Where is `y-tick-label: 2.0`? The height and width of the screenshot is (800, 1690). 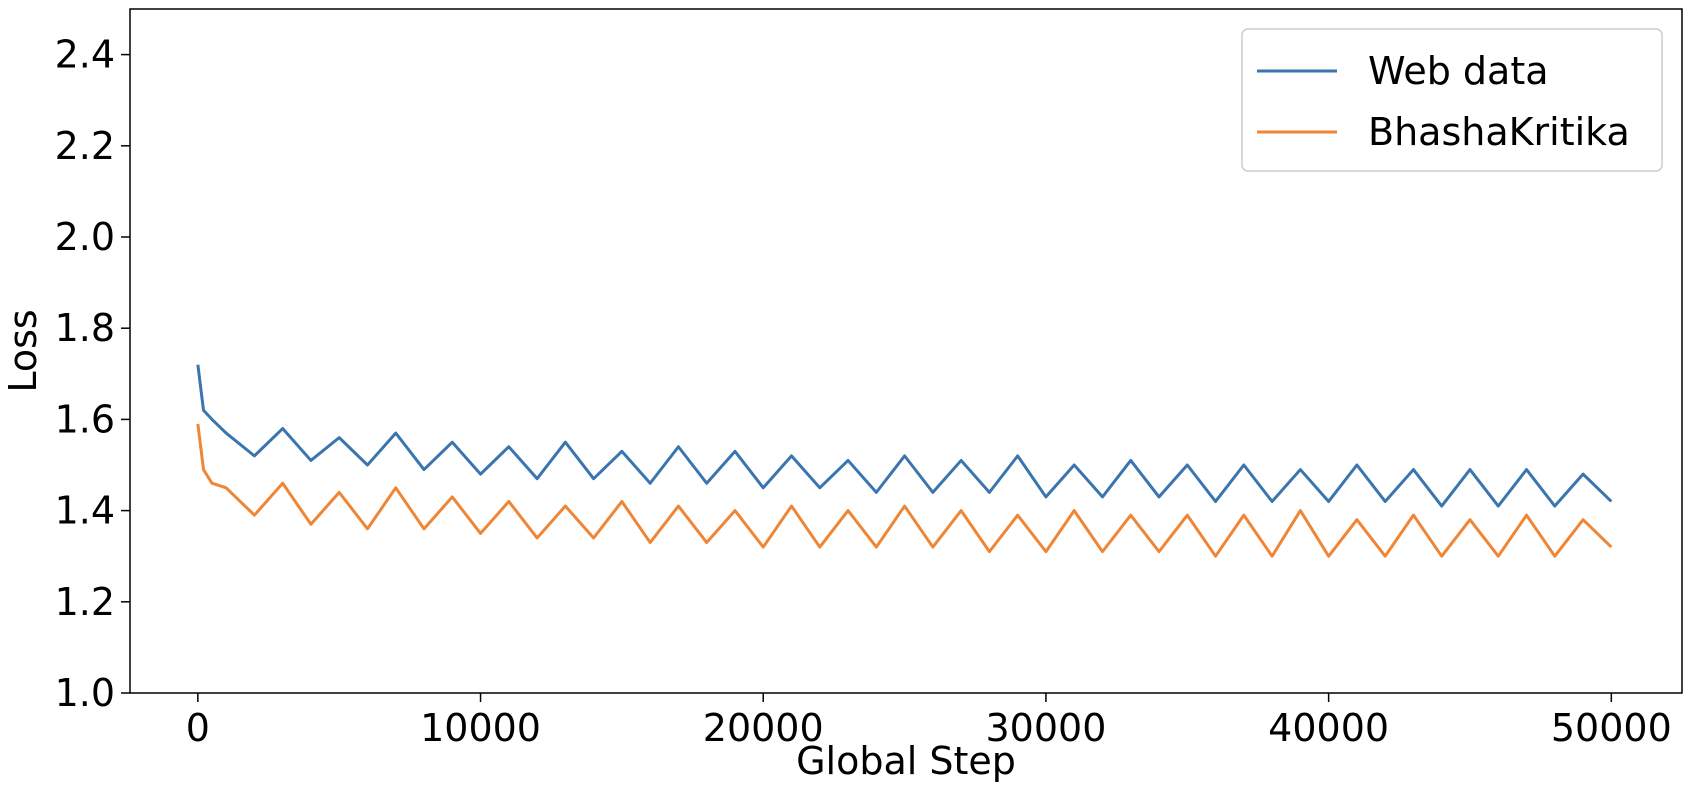
y-tick-label: 2.0 is located at coordinates (85, 237).